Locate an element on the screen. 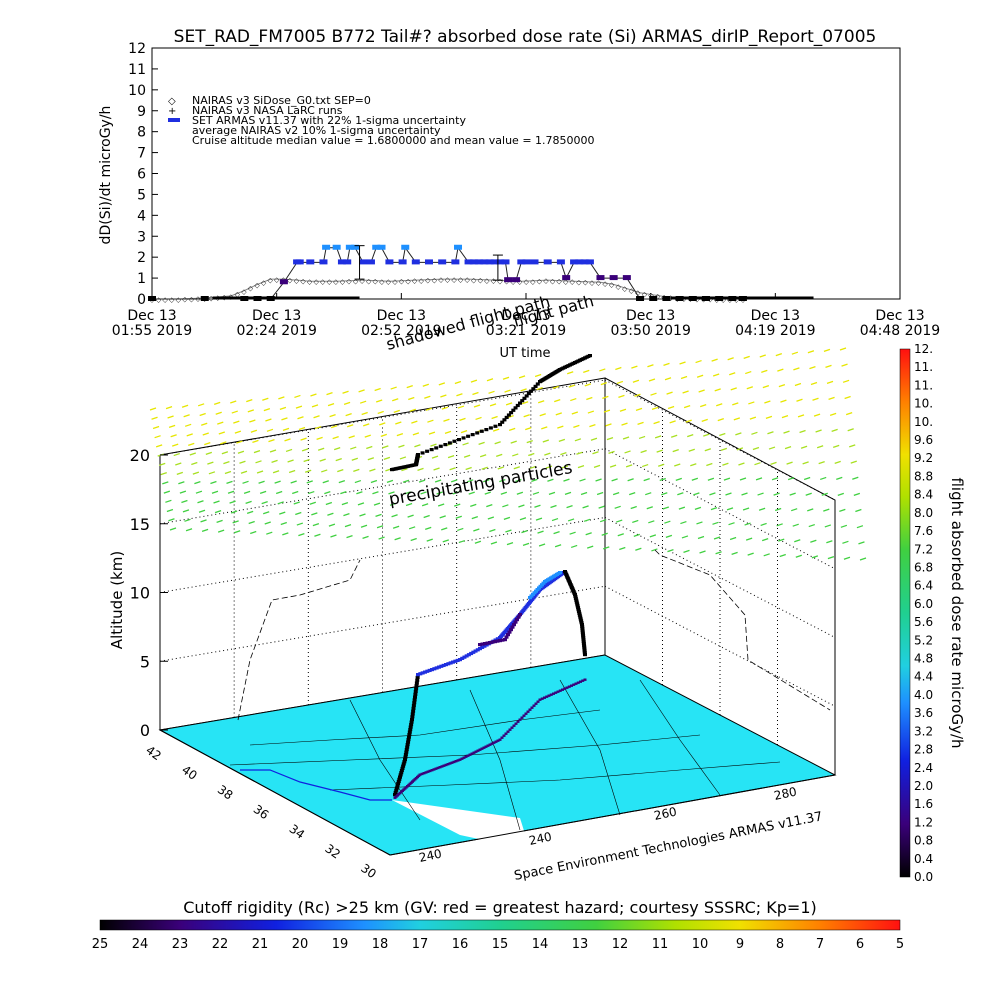 The height and width of the screenshot is (1000, 1000). colorbar-label: flight absorbed dose rate microGy/h is located at coordinates (957, 612).